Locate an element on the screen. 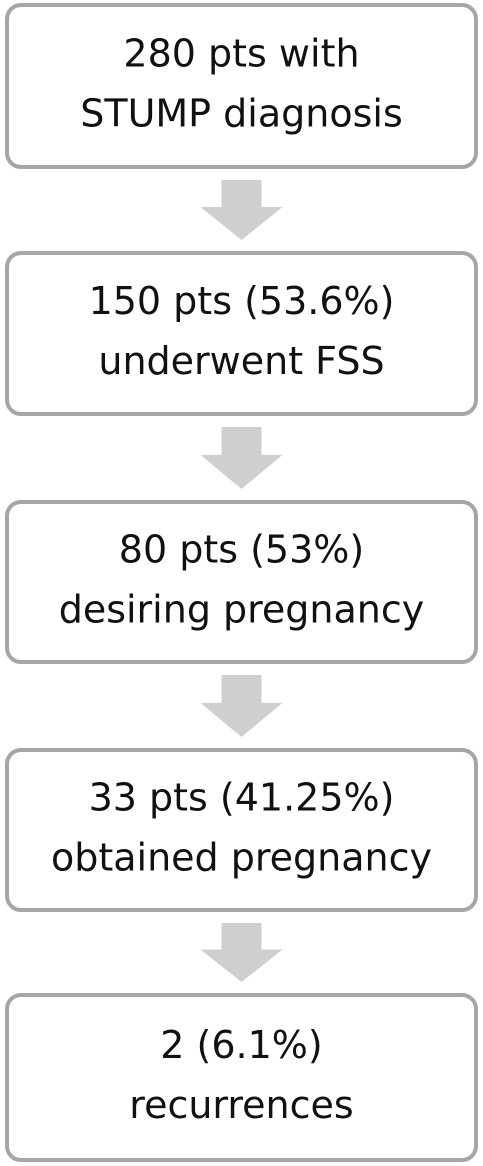  box-text: 80 pts (53%) is located at coordinates (241, 550).